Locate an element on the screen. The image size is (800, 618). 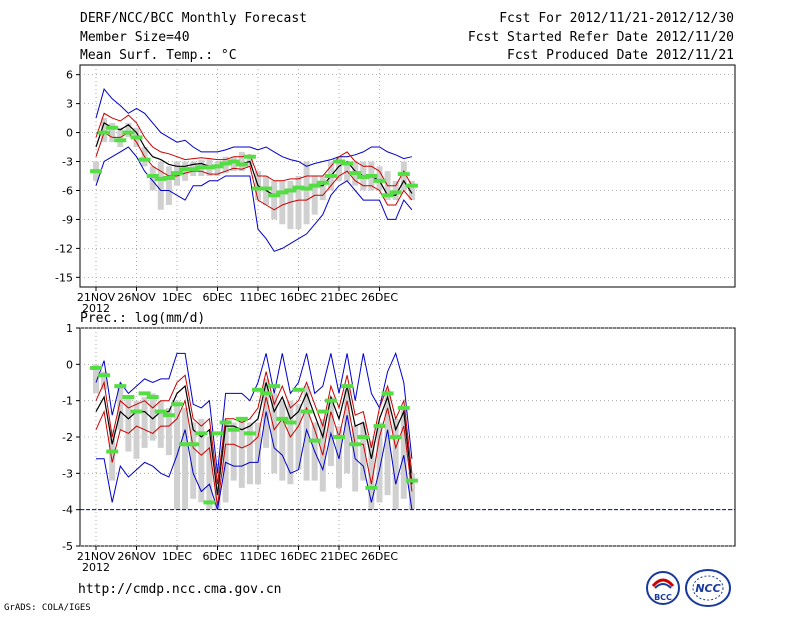
produced-date: Fcst Produced Date 2012/11/21 is located at coordinates (620, 55).